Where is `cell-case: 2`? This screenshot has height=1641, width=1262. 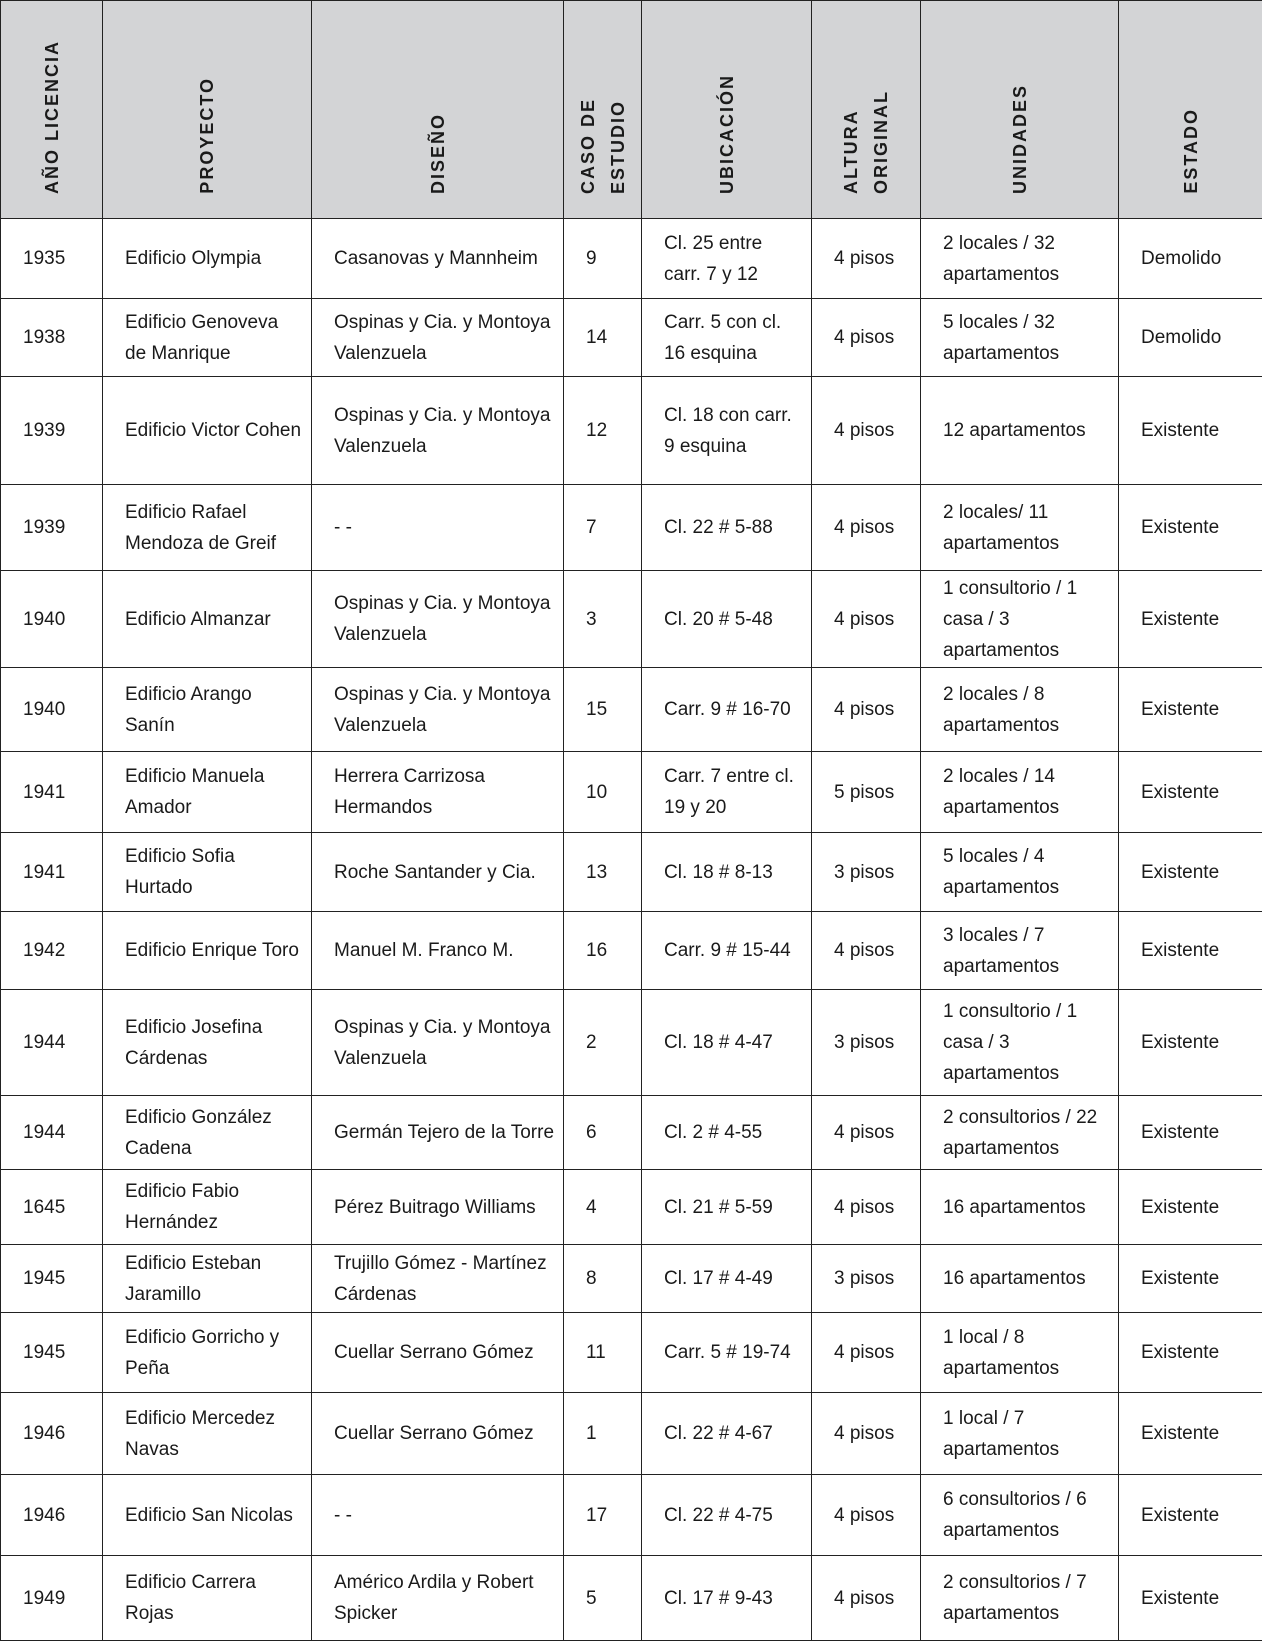 cell-case: 2 is located at coordinates (603, 1043).